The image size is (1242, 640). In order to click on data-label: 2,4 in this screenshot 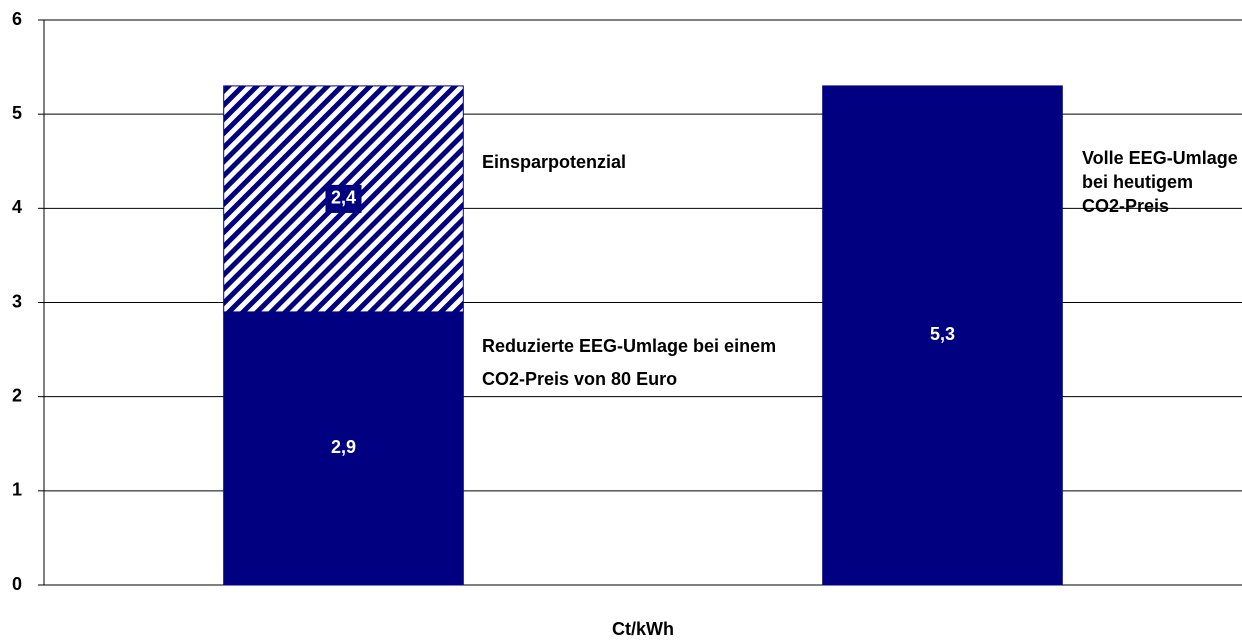, I will do `click(343, 198)`.